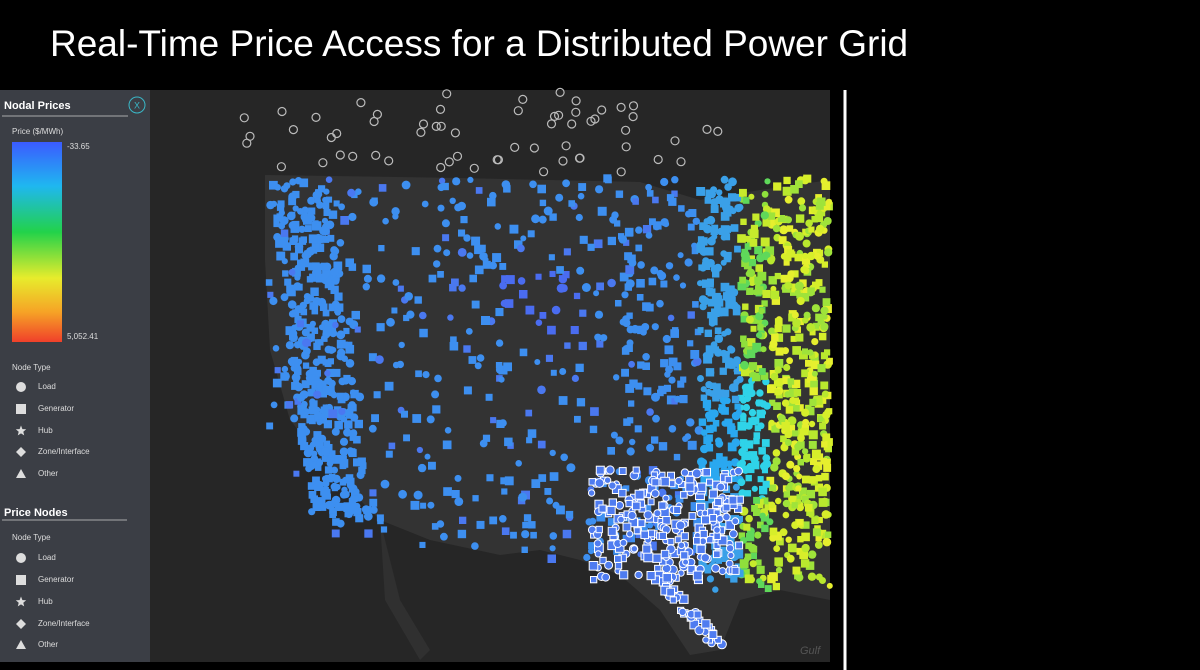 The width and height of the screenshot is (1200, 670). Describe the element at coordinates (47, 557) in the screenshot. I see `node-type-item: Load` at that location.